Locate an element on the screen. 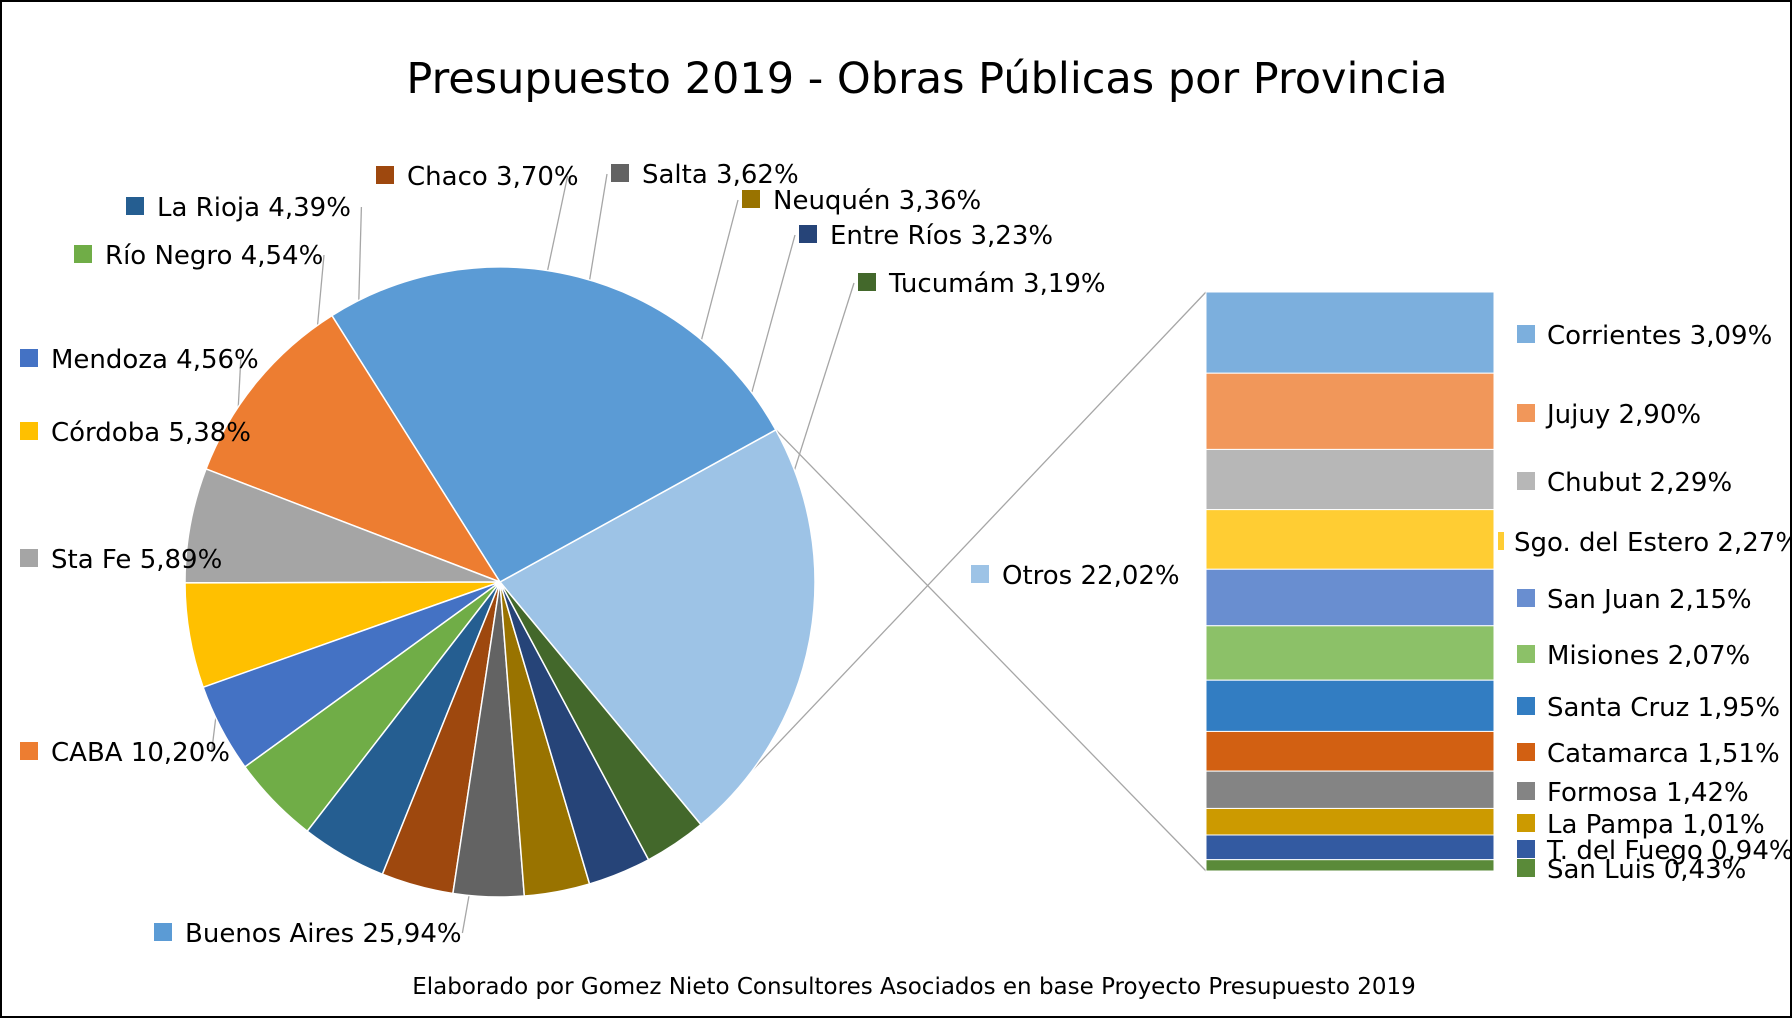  label-key-t-del-fuego is located at coordinates (1526, 849).